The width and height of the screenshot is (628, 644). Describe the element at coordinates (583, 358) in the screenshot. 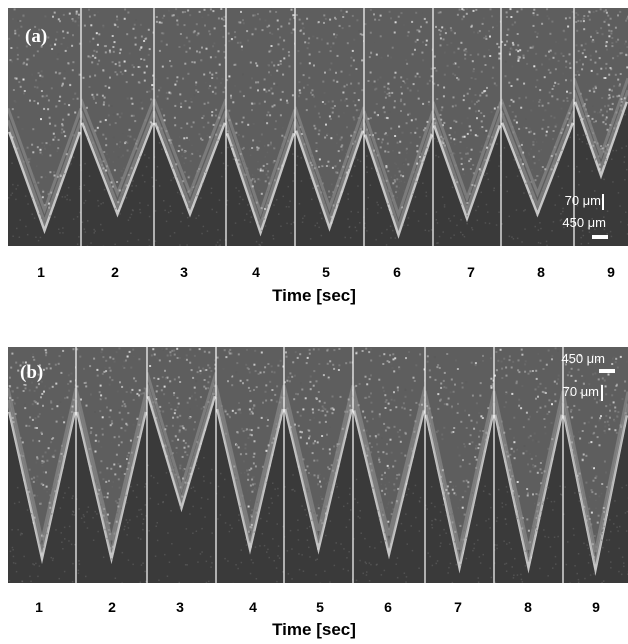

I see `panel-b-horizontal-scale-label: 450 μm` at that location.